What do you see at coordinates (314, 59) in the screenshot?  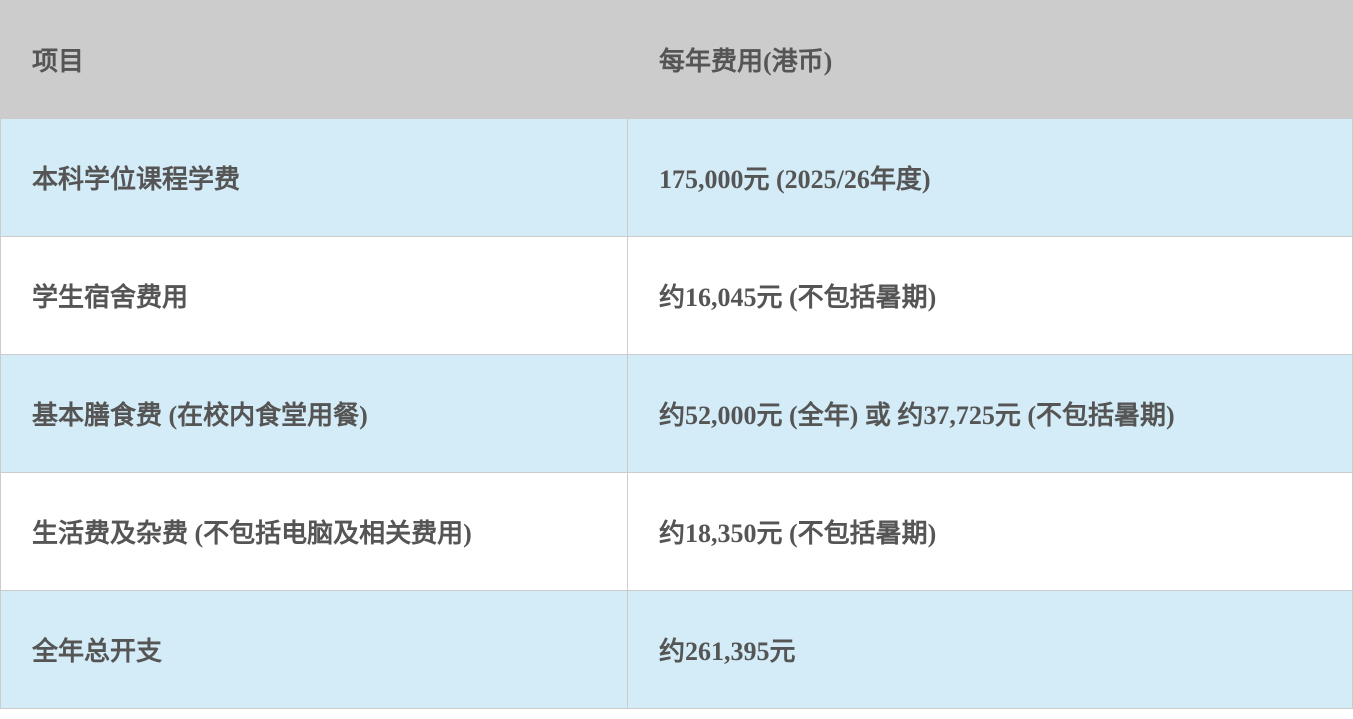 I see `header-item: 项目` at bounding box center [314, 59].